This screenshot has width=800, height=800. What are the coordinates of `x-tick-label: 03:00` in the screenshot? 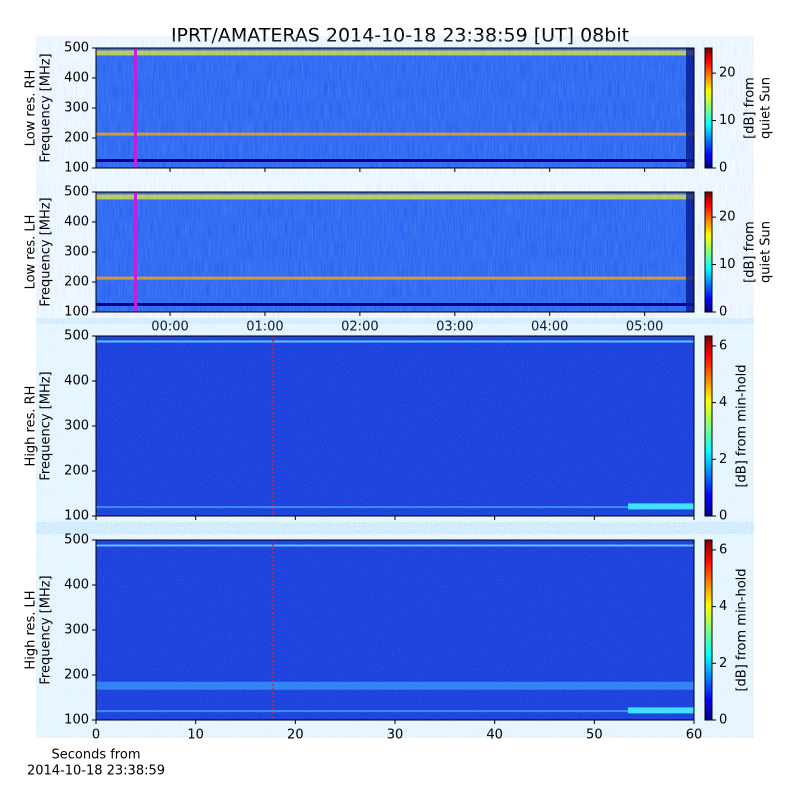 It's located at (454, 327).